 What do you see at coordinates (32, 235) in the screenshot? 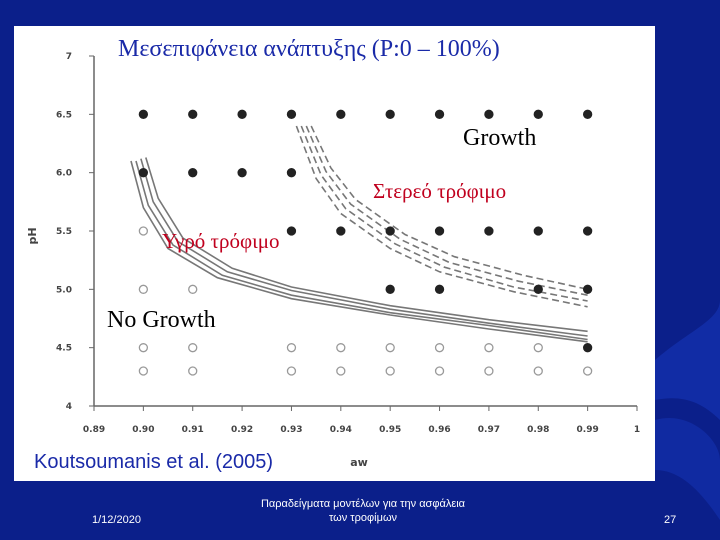
I see `y-axis-title: pH` at bounding box center [32, 235].